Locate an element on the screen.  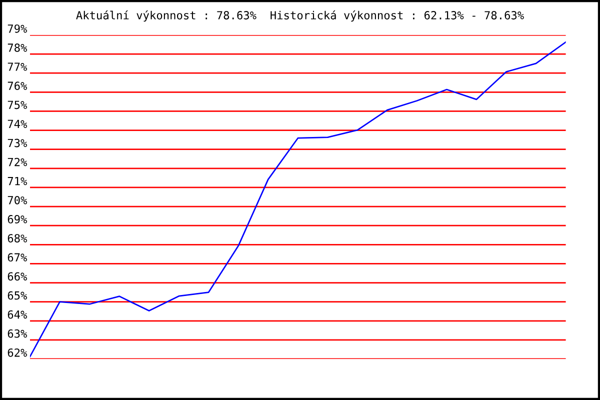
y-tick-label: 66% is located at coordinates (18, 276).